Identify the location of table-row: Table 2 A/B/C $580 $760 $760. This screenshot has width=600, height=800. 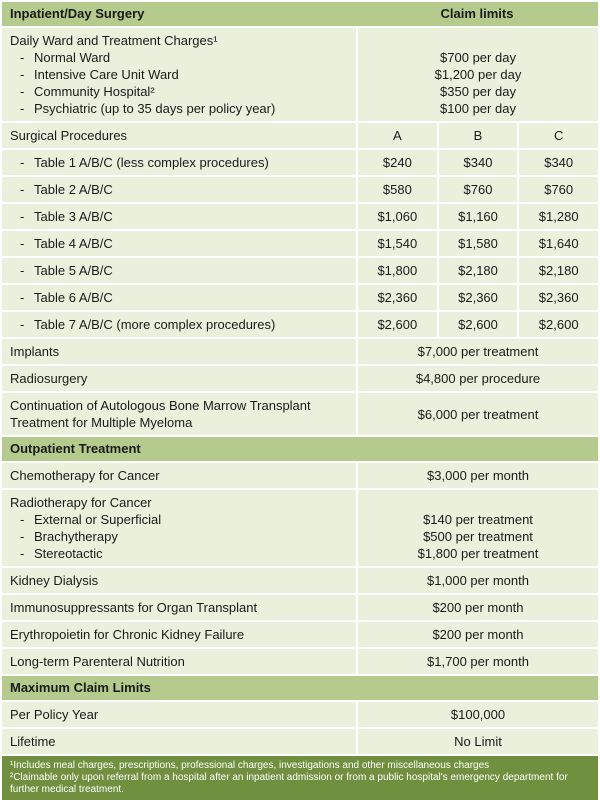
(300, 189).